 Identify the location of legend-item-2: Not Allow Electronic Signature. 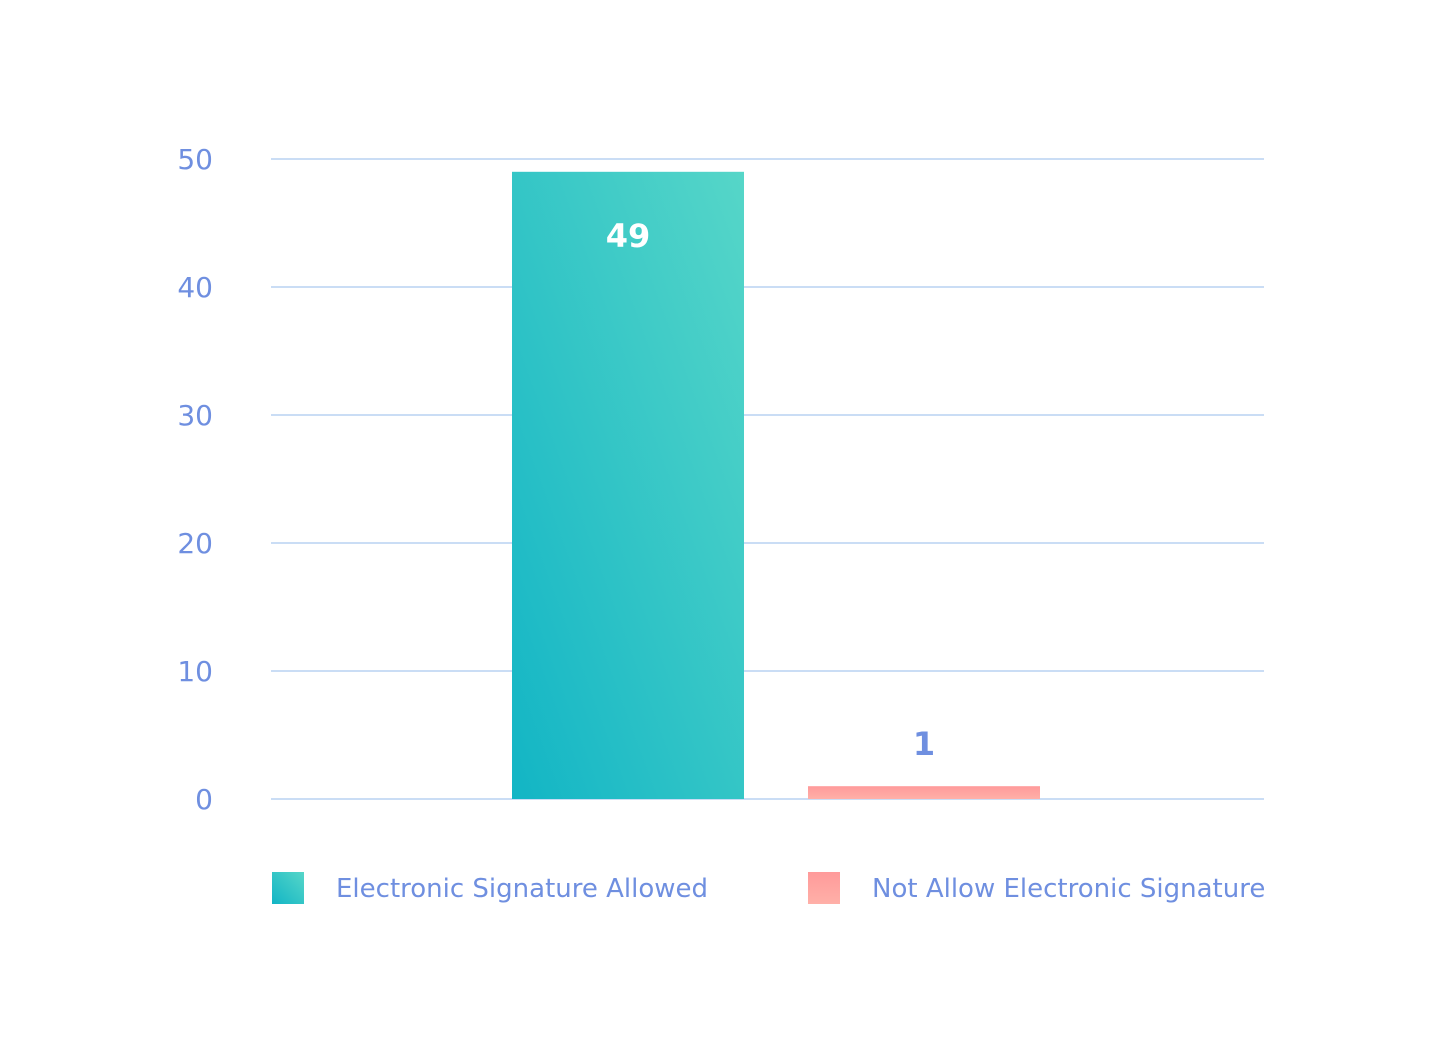
(1036, 888).